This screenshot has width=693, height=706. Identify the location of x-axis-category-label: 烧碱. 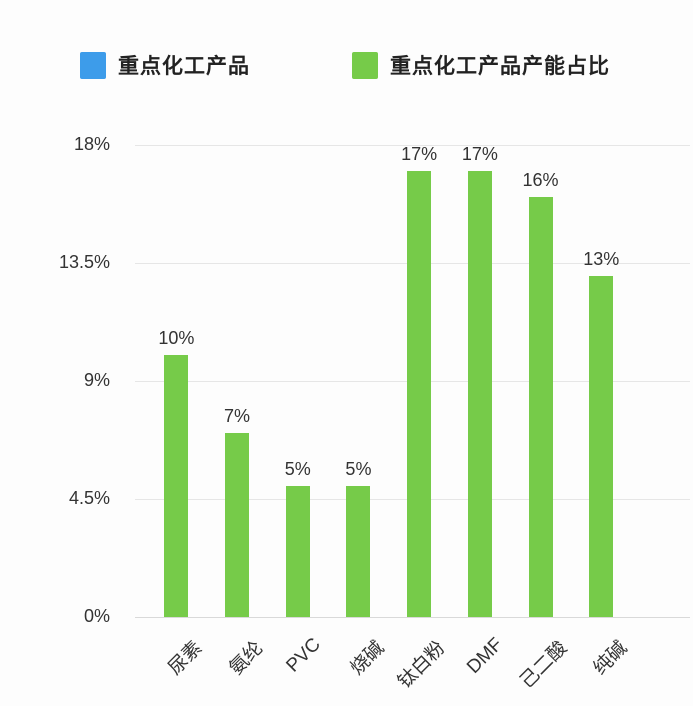
(368, 658).